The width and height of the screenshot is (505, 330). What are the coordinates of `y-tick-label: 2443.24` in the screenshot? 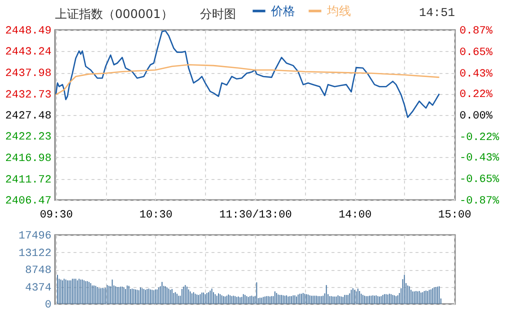 It's located at (28, 52).